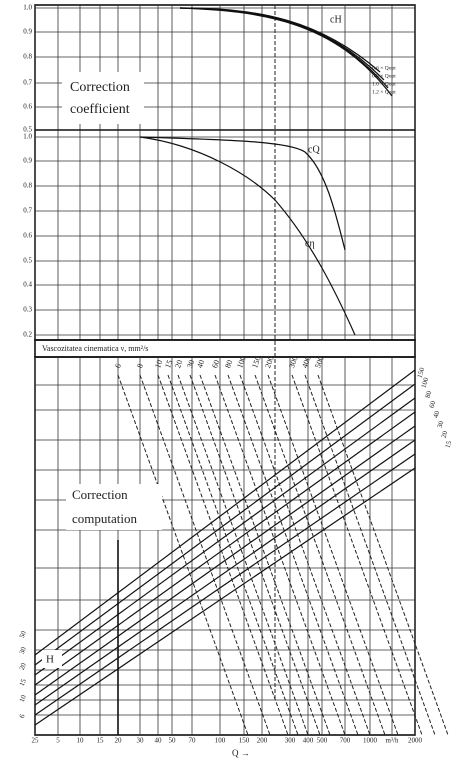 The width and height of the screenshot is (474, 764). I want to click on viscosity-label: 500, so click(319, 362).